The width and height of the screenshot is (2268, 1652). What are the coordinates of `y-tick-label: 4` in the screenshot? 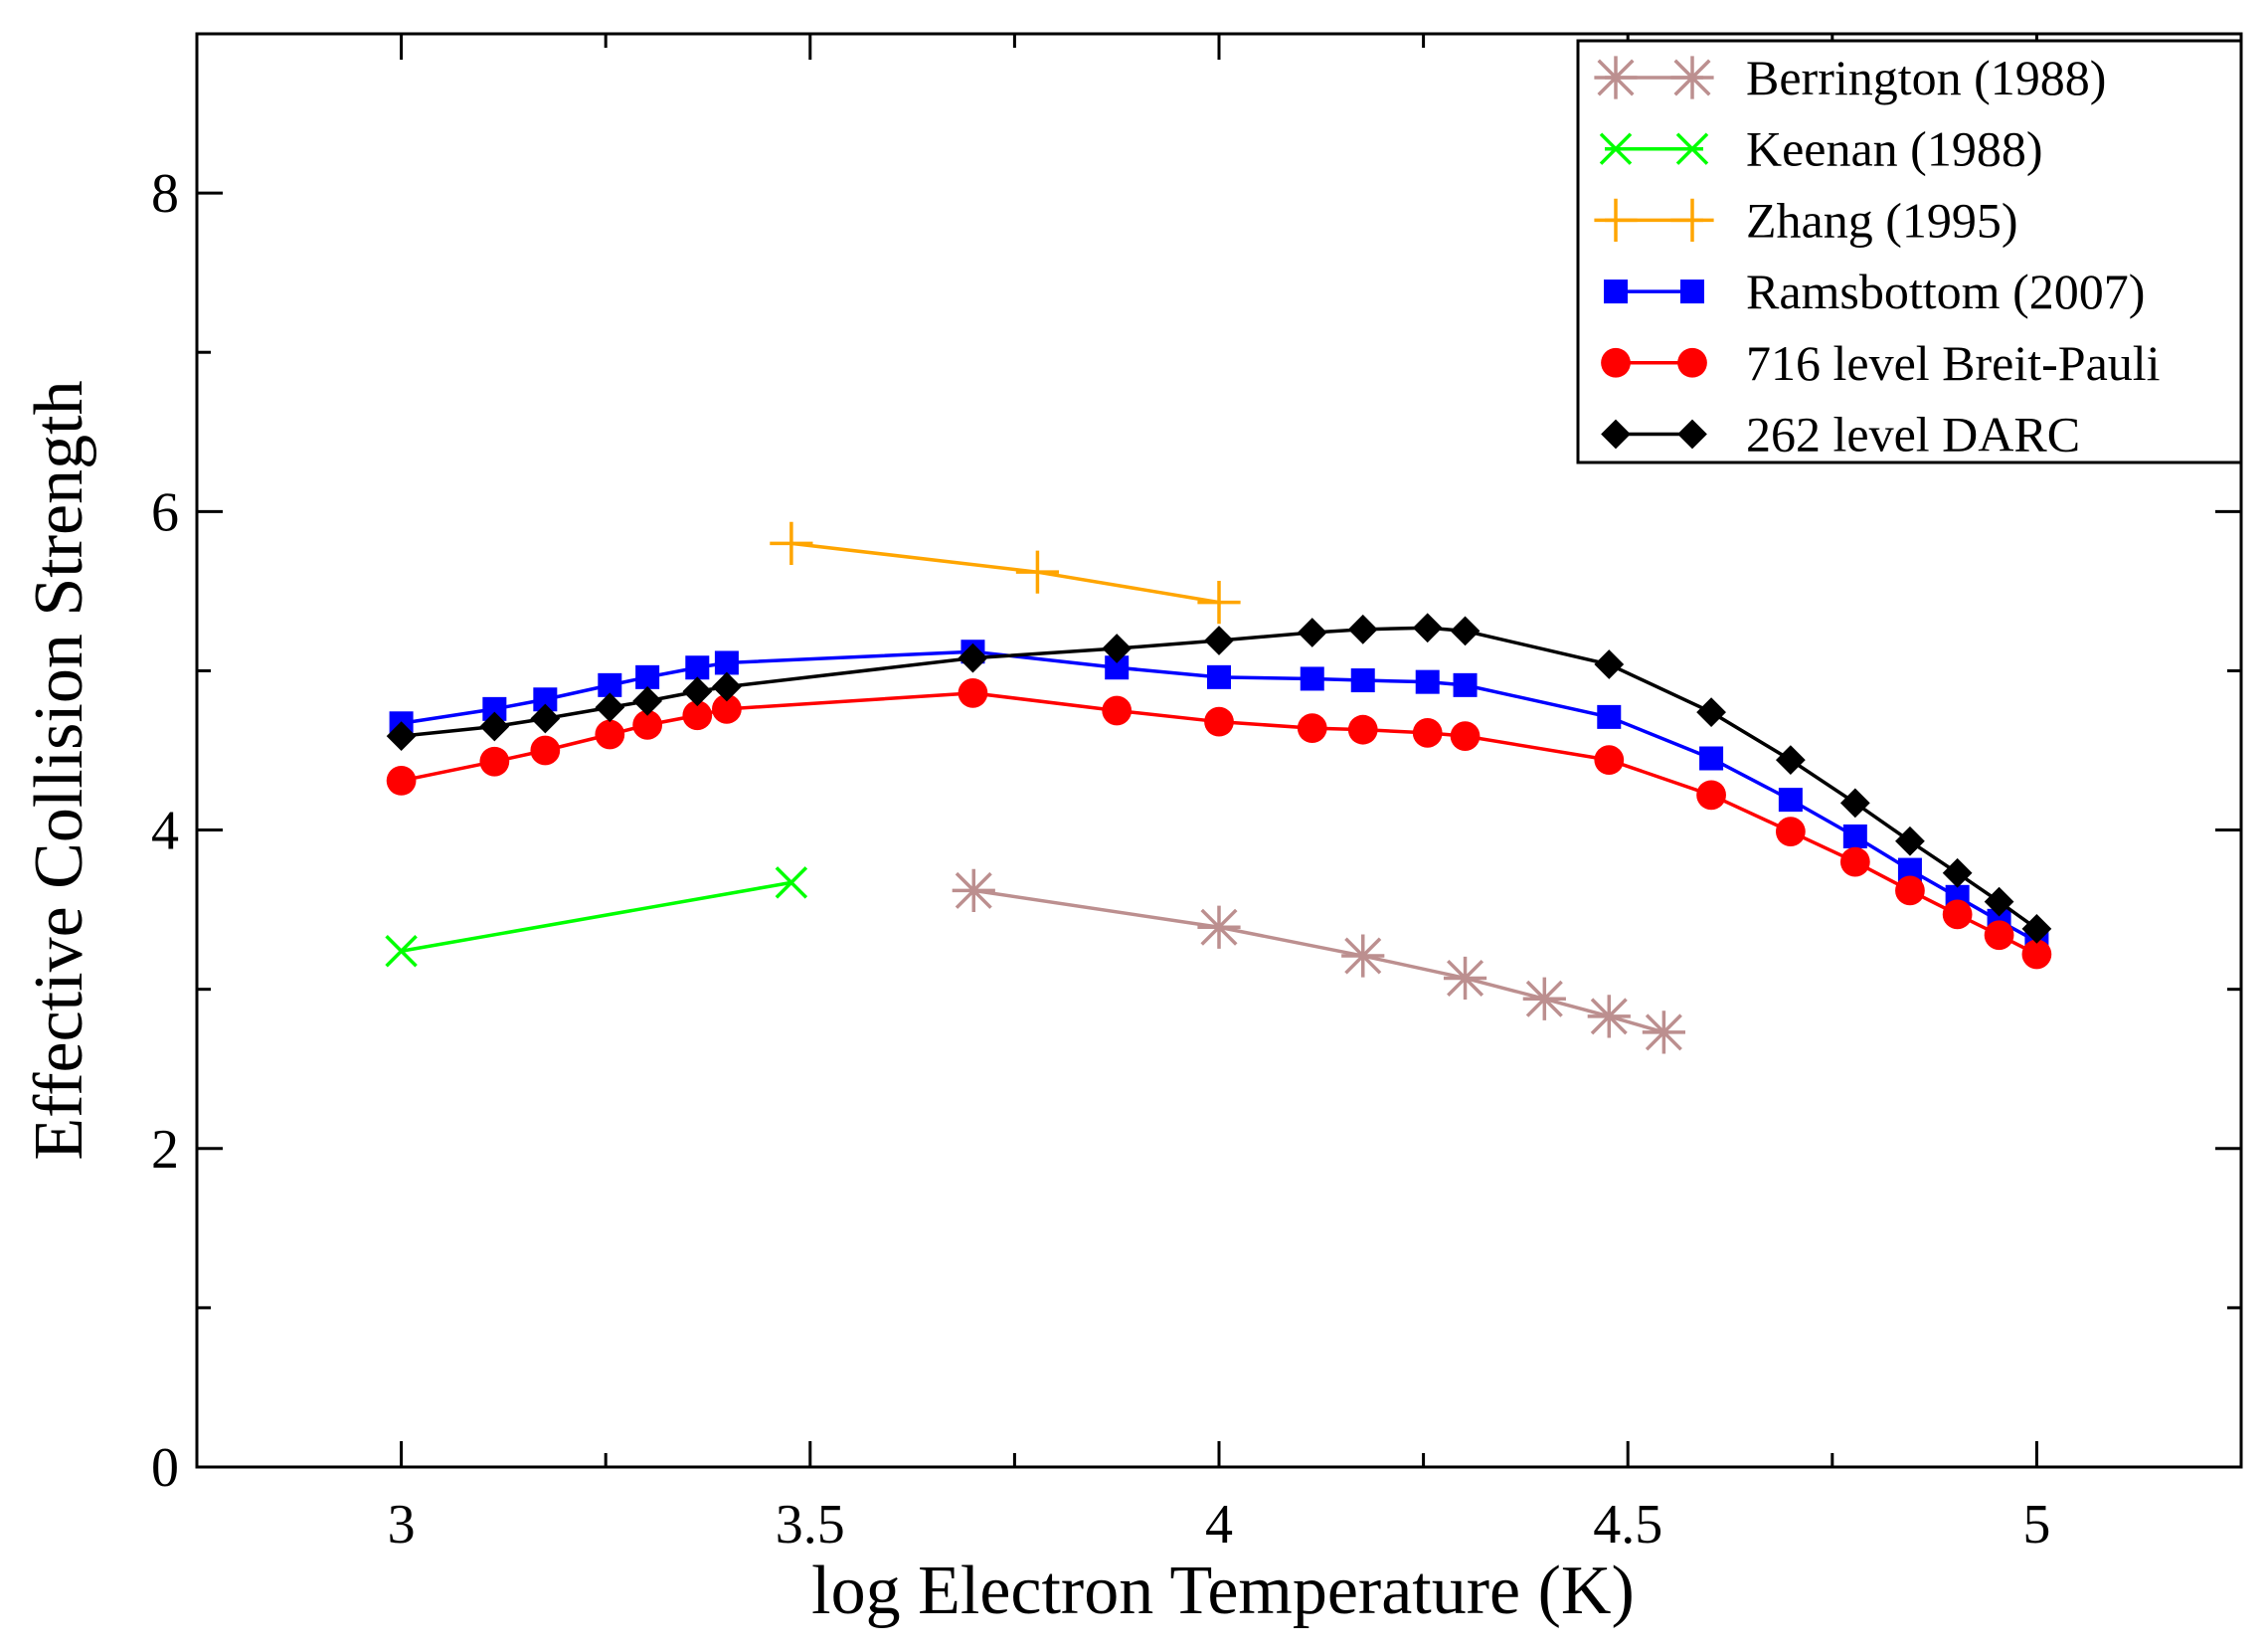 It's located at (165, 831).